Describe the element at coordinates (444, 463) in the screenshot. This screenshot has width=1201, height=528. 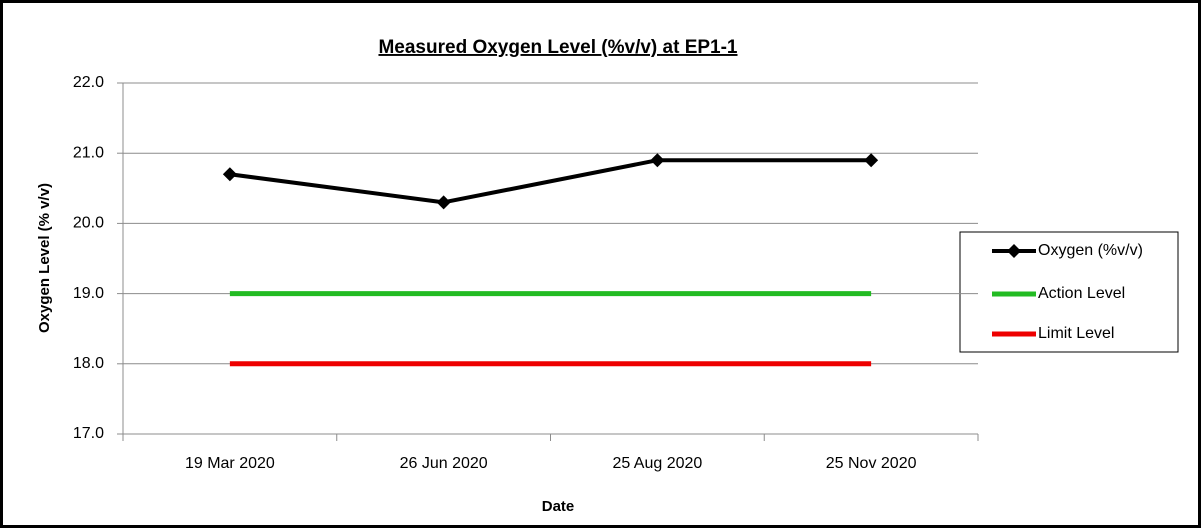
I see `x-tick-label: 26 Jun 2020` at that location.